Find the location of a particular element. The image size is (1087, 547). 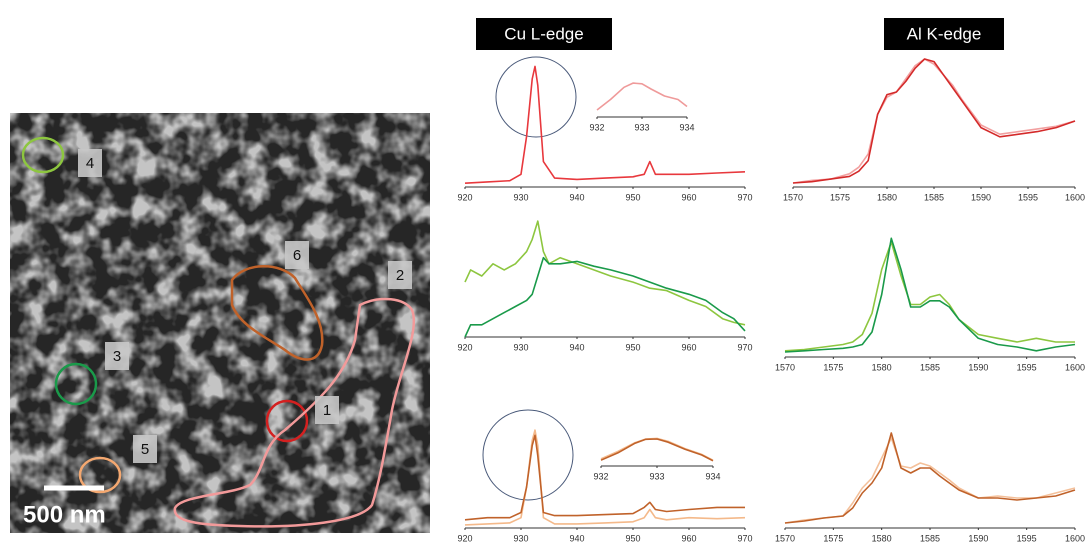

region-label: 5 is located at coordinates (145, 449).